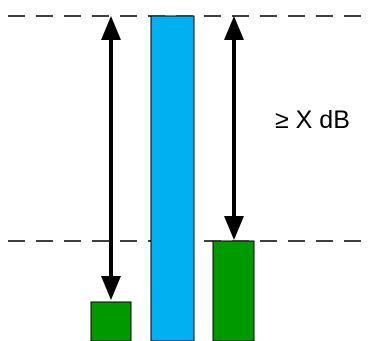 The width and height of the screenshot is (377, 341). Describe the element at coordinates (111, 321) in the screenshot. I see `small-green-bar` at that location.